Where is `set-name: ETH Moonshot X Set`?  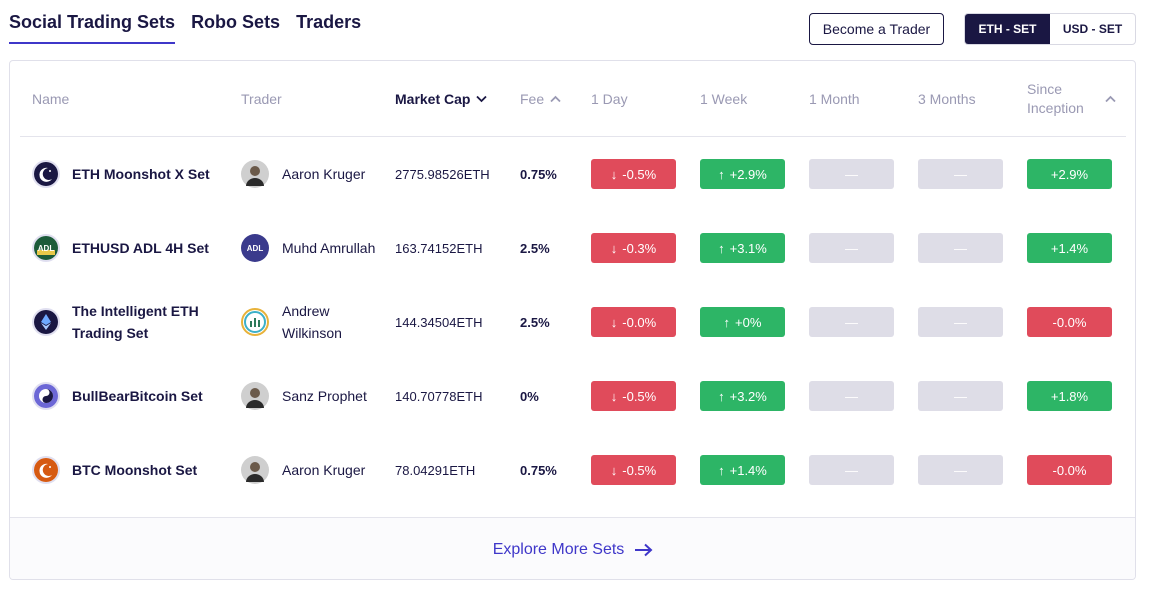 set-name: ETH Moonshot X Set is located at coordinates (141, 174).